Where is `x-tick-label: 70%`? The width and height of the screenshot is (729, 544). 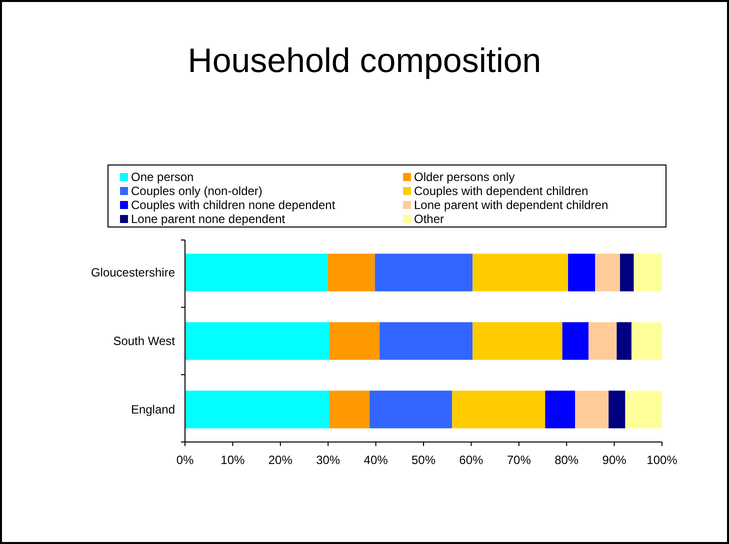
x-tick-label: 70% is located at coordinates (519, 460).